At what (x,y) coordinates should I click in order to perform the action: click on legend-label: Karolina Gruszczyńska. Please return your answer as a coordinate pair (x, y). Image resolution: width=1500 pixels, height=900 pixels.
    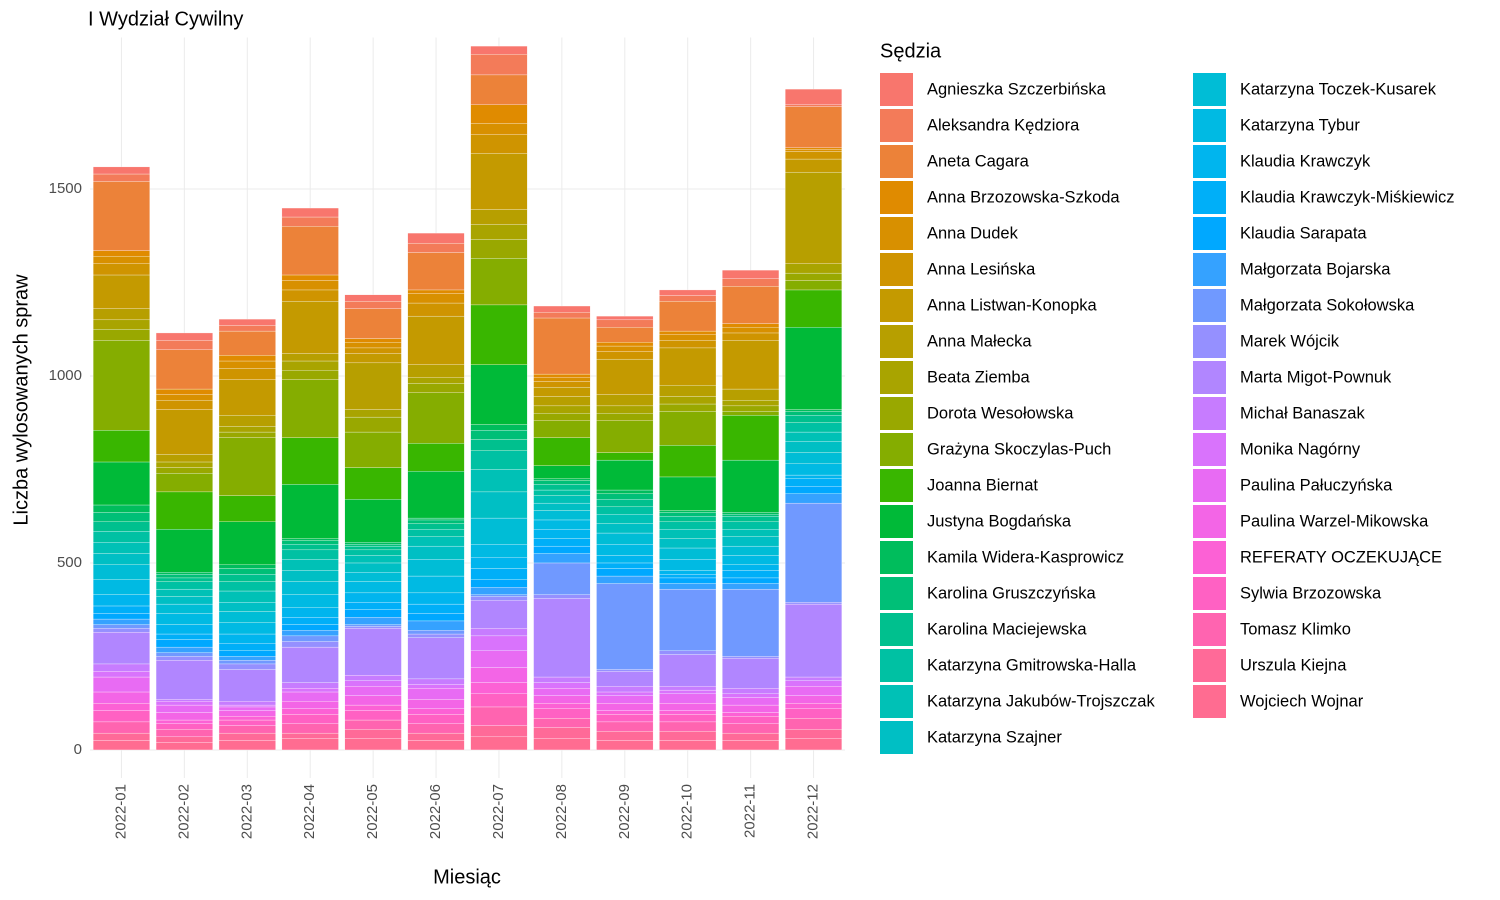
    Looking at the image, I should click on (1012, 593).